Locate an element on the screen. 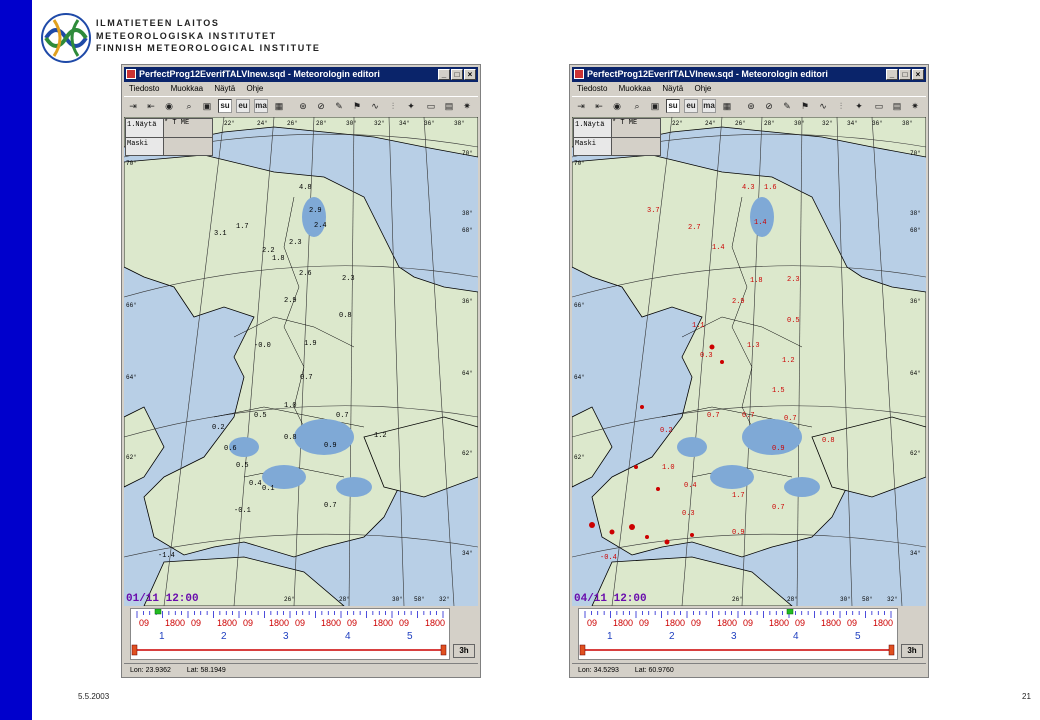 The height and width of the screenshot is (720, 1040). svg-text: 66° is located at coordinates (579, 305).